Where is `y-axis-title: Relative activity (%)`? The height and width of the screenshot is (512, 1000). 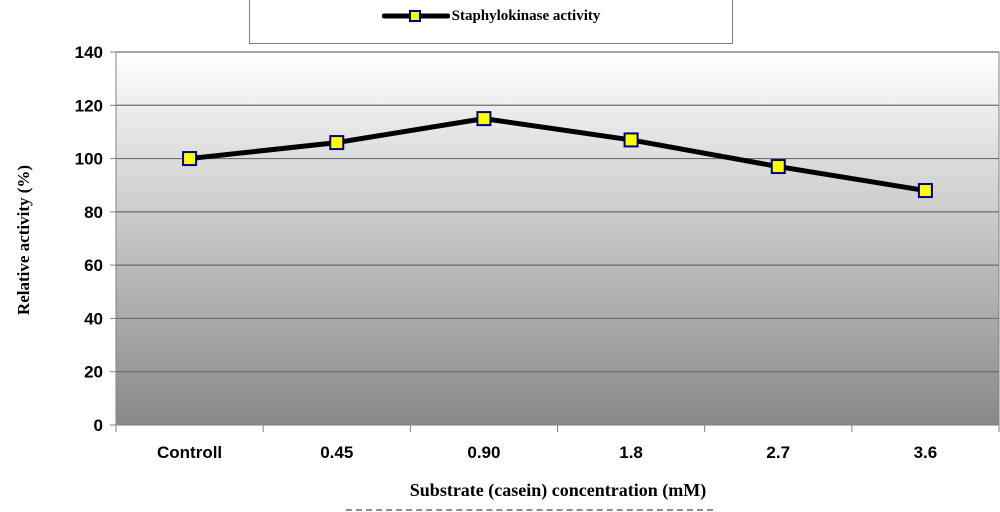
y-axis-title: Relative activity (%) is located at coordinates (23, 240).